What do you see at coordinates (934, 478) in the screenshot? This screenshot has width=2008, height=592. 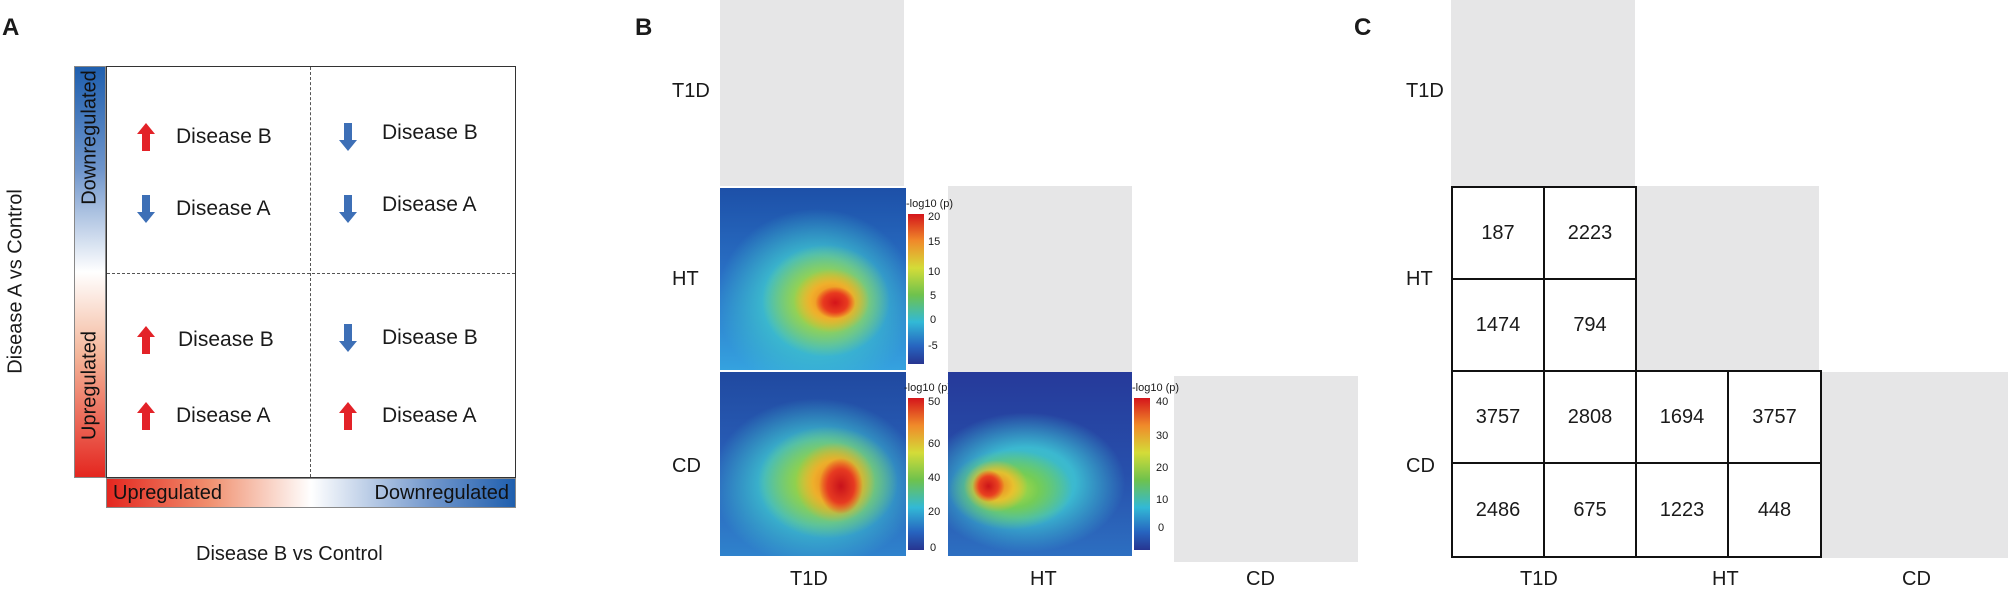 I see `cbar2-tick-2: 40` at bounding box center [934, 478].